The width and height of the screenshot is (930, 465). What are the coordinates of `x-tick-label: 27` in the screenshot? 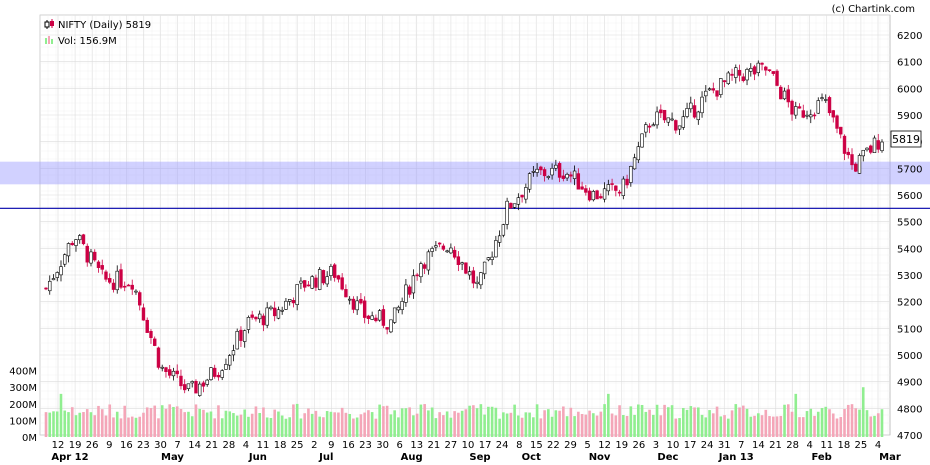 It's located at (451, 445).